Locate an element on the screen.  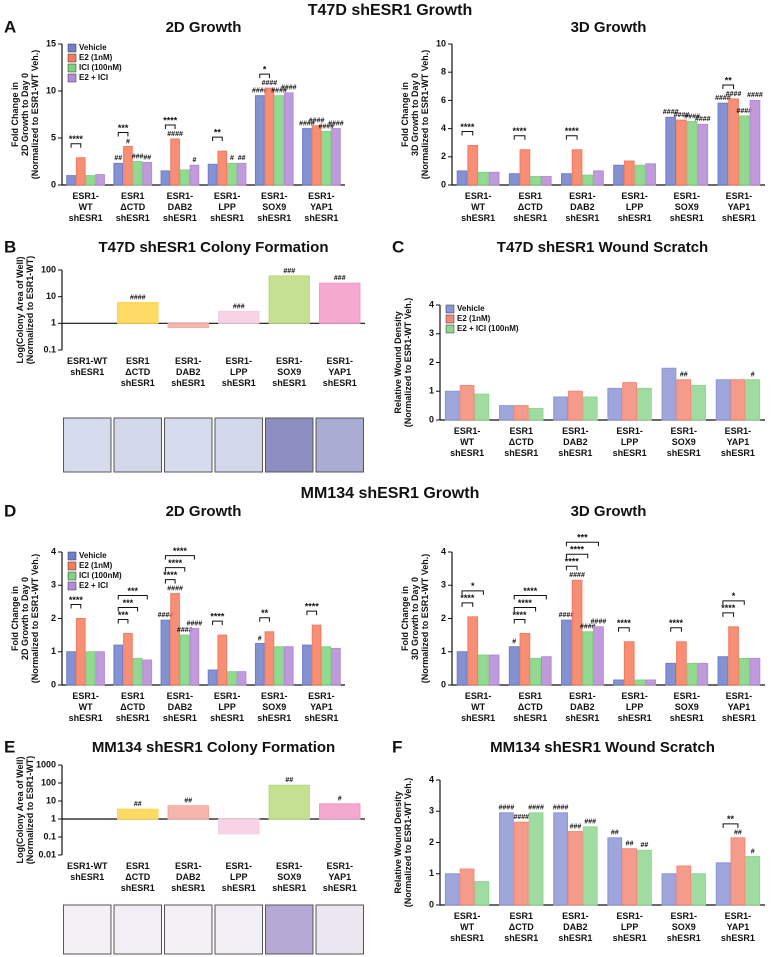
x-tick-label: ESR1-YAP1 shESR1 is located at coordinates (340, 372).